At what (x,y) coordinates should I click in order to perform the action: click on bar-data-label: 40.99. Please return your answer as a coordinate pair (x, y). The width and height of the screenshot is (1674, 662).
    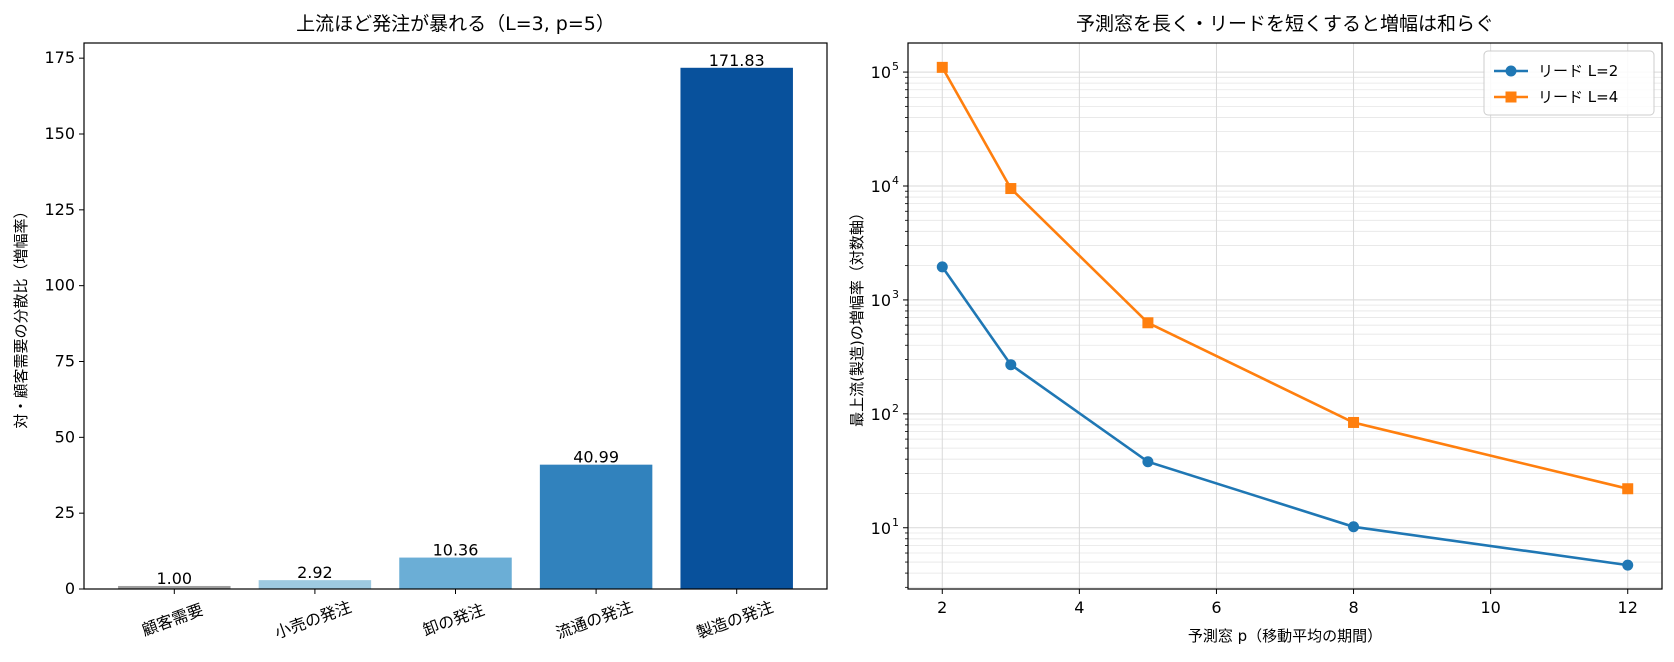
    Looking at the image, I should click on (596, 457).